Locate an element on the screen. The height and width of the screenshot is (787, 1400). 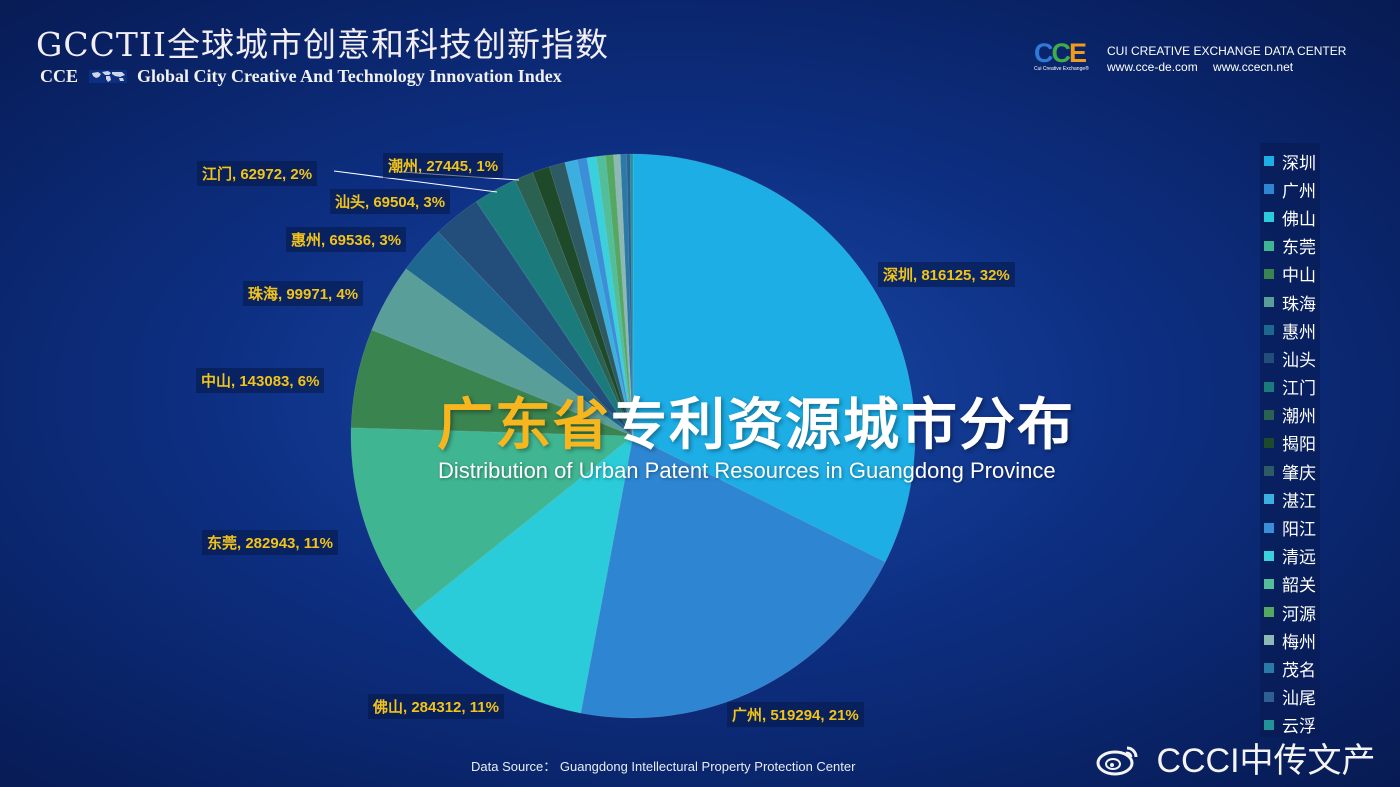
page-title-cn: GCCTII全球城市创意和科技创新指数 is located at coordinates (322, 44).